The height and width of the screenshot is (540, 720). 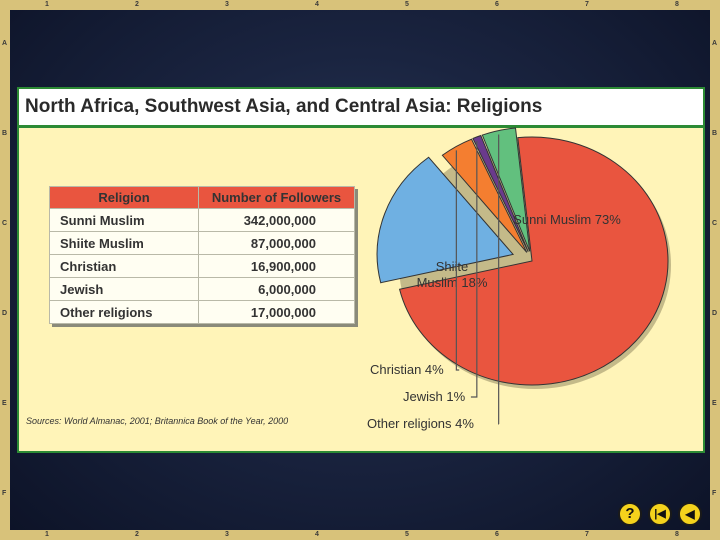 What do you see at coordinates (124, 197) in the screenshot?
I see `table-header-religion: Religion` at bounding box center [124, 197].